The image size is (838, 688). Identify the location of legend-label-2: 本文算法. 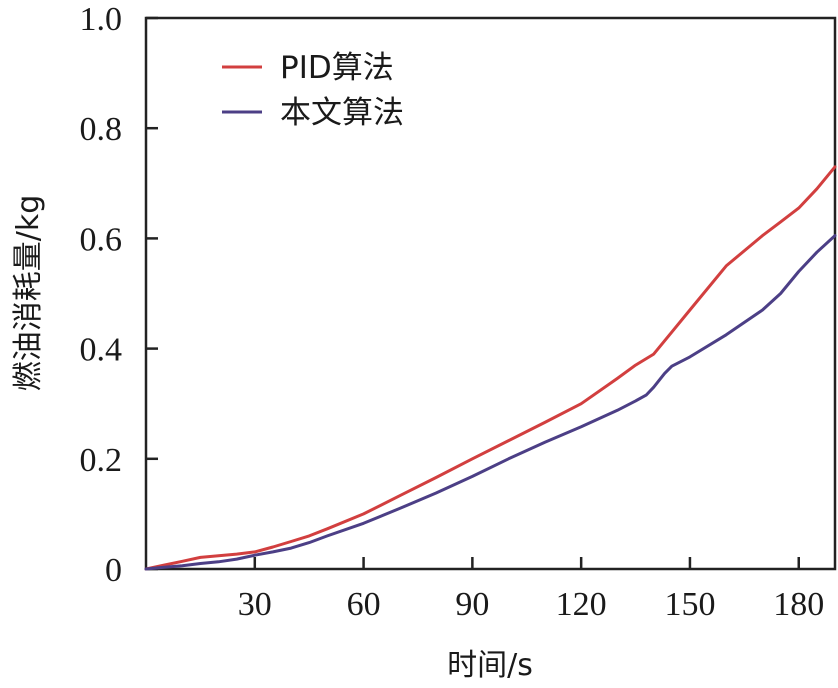
(342, 113).